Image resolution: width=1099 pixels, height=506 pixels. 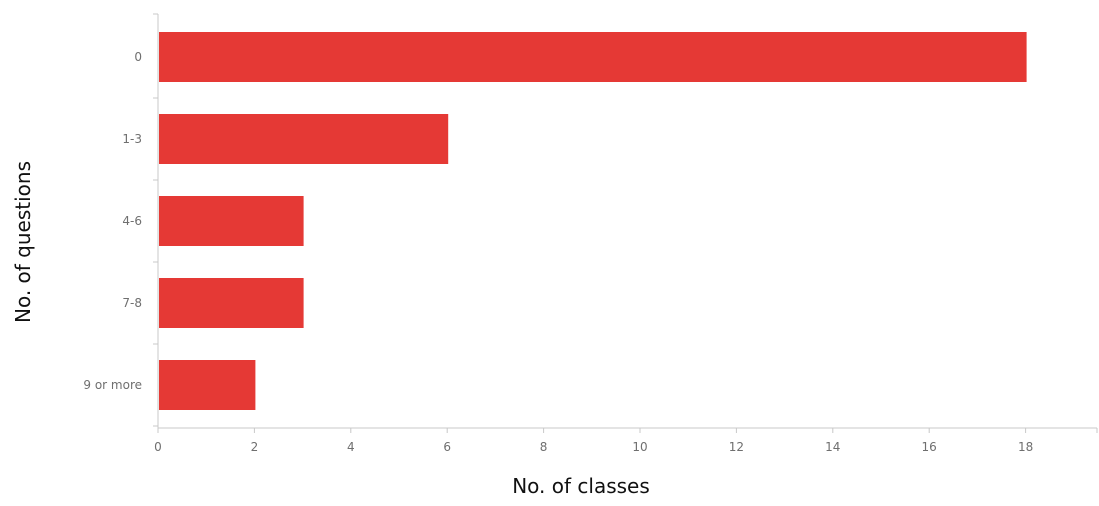 I want to click on y-tick-label: 4-6, so click(x=132, y=221).